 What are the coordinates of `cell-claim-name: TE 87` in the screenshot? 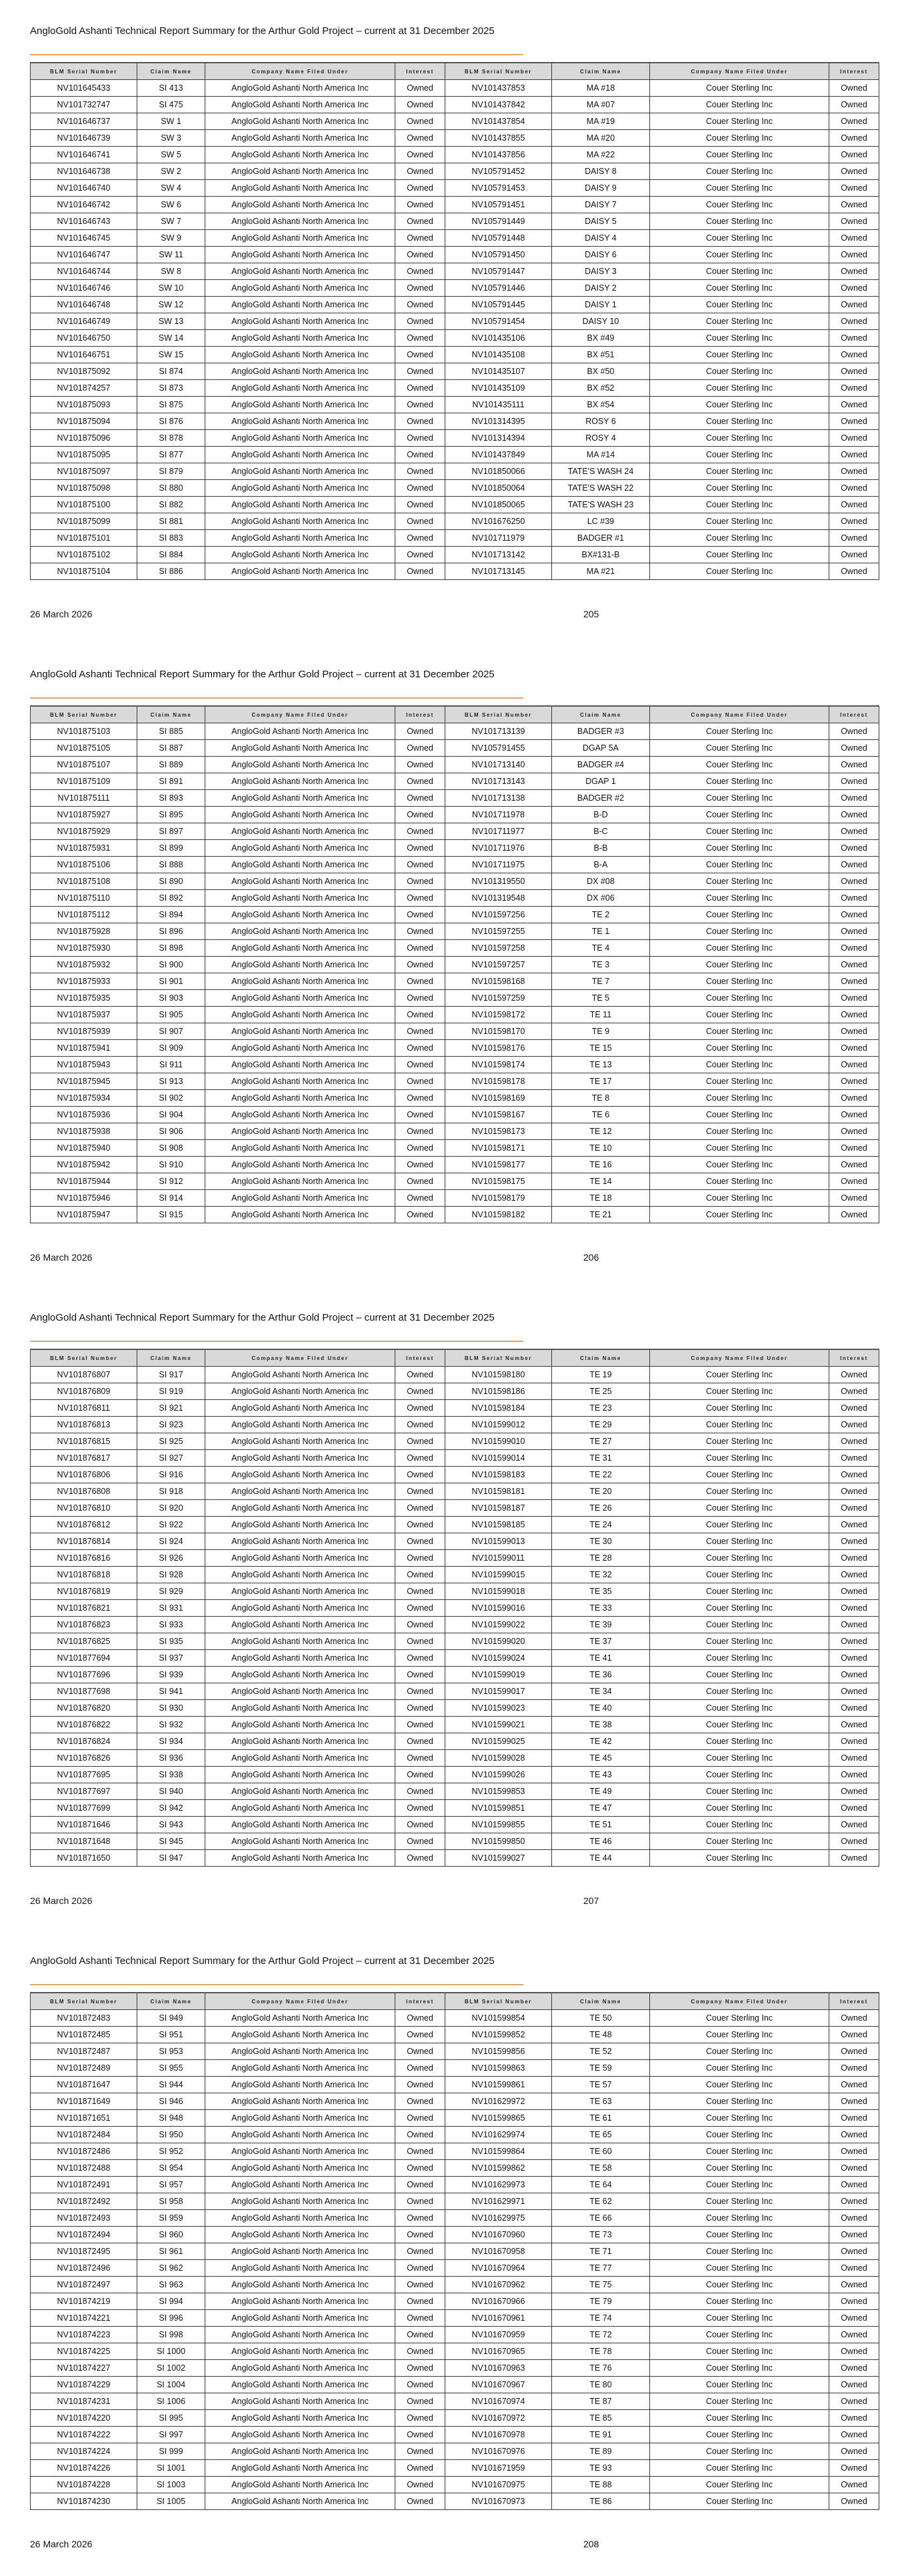 It's located at (600, 2401).